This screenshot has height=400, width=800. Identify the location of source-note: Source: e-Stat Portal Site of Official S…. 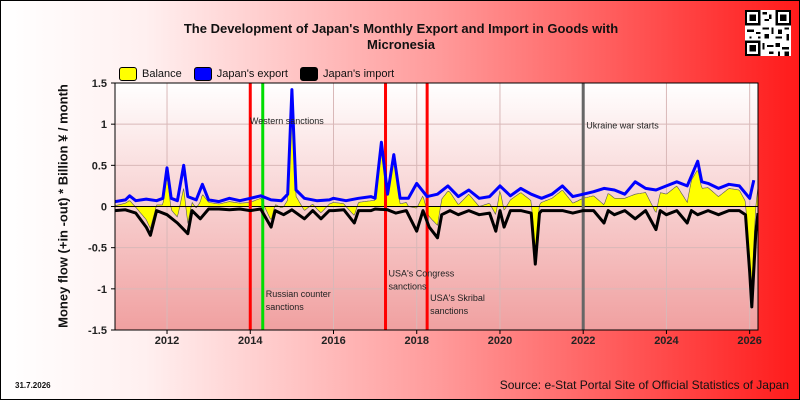
(644, 385).